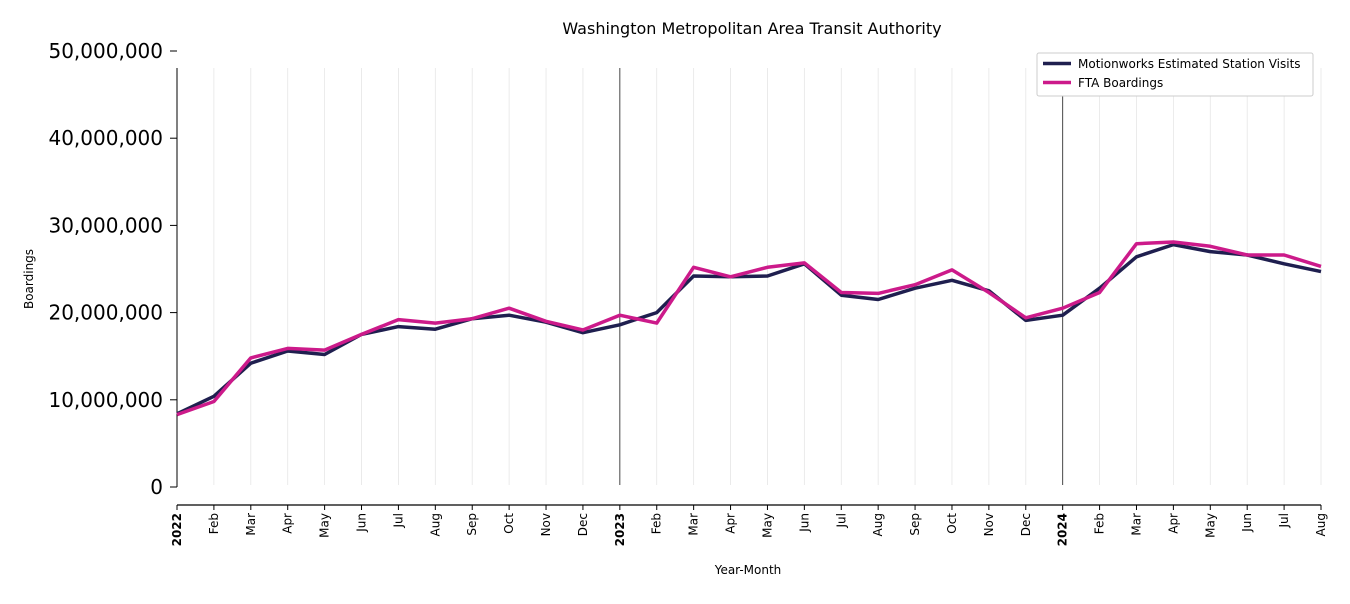  Describe the element at coordinates (105, 400) in the screenshot. I see `y-tick-label: 10,000,000` at that location.